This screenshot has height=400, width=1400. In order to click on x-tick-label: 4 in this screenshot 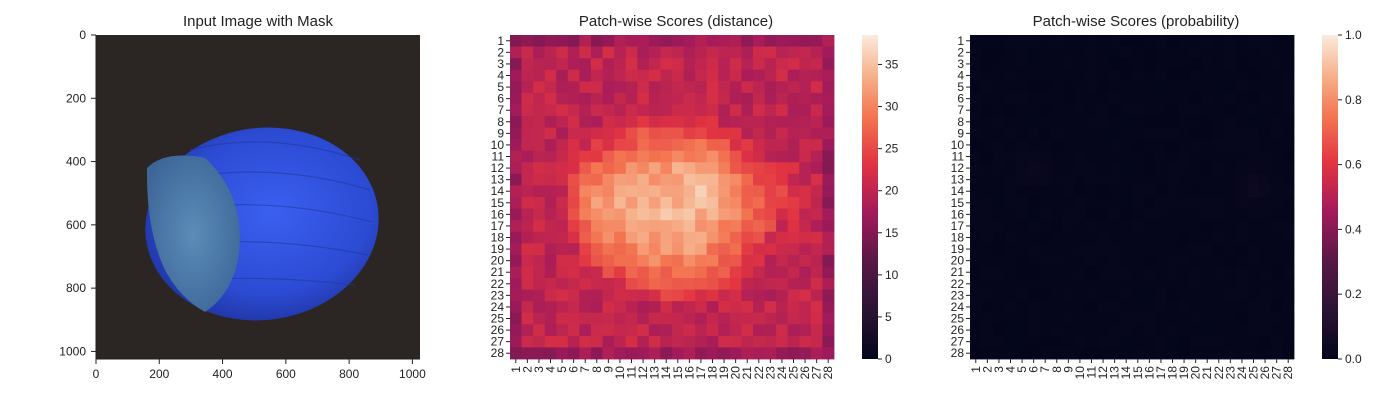, I will do `click(1011, 369)`.